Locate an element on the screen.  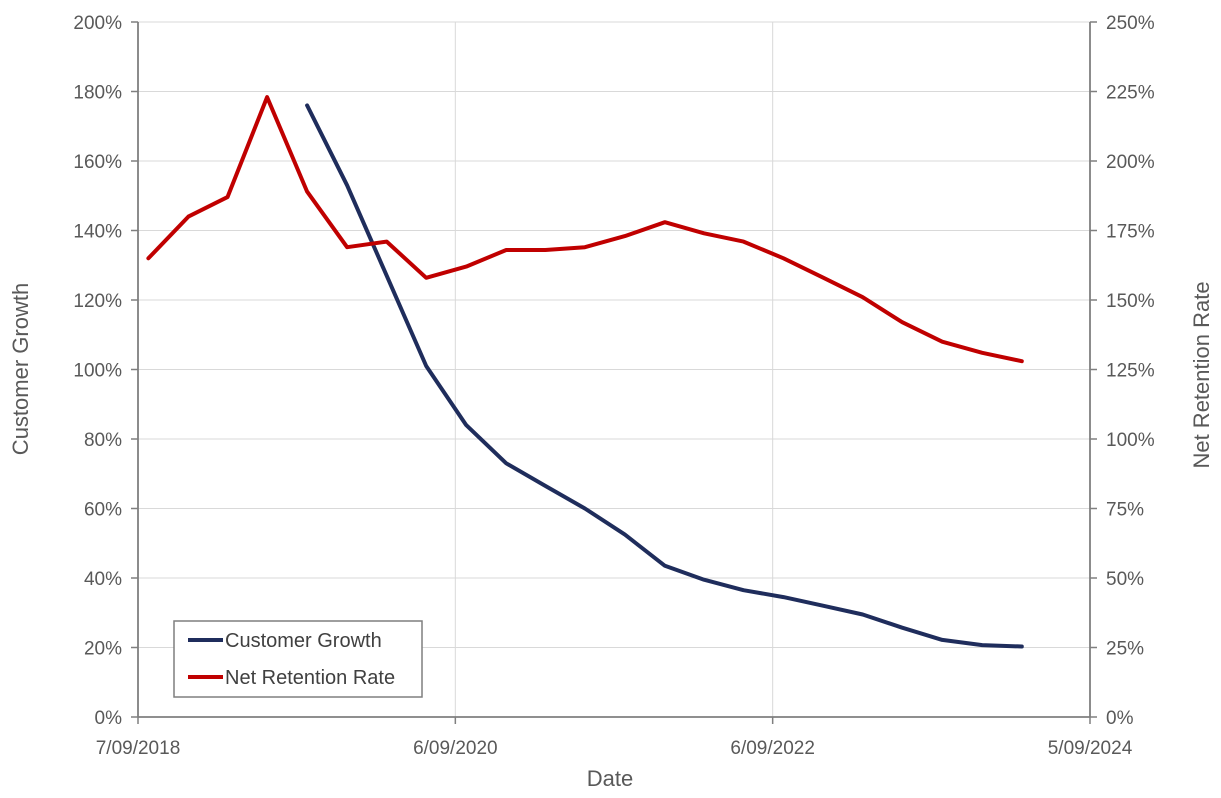
x-tick-label: 6/09/2022 is located at coordinates (772, 748).